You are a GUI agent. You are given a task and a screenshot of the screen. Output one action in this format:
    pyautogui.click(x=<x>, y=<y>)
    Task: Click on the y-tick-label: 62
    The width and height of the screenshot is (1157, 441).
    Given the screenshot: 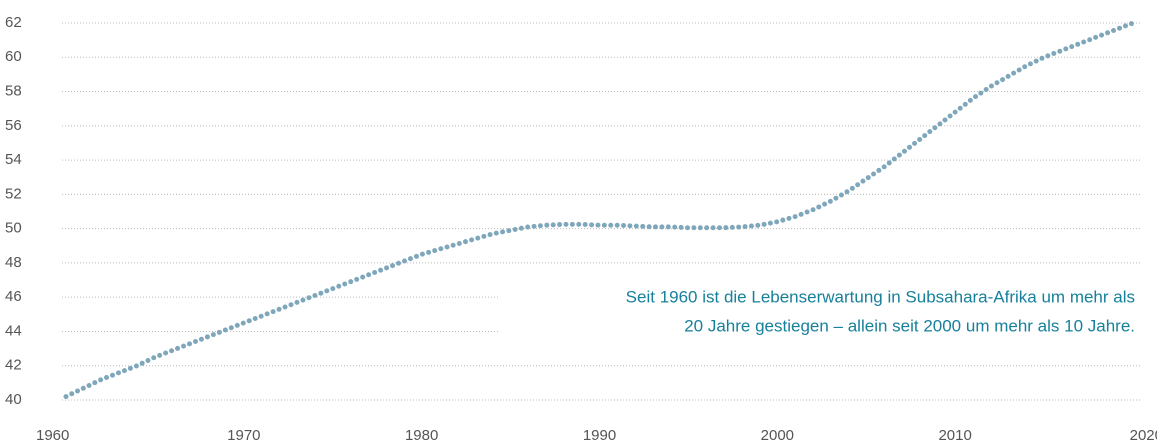 What is the action you would take?
    pyautogui.click(x=13, y=22)
    